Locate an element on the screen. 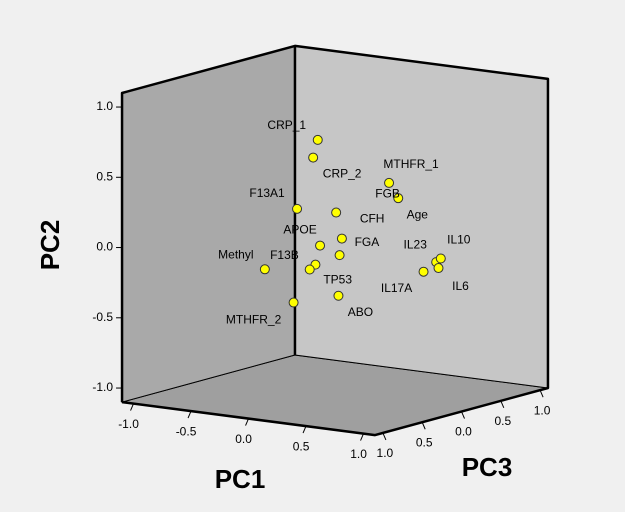 Image resolution: width=625 pixels, height=512 pixels. x-tick-label: 0.5 is located at coordinates (301, 446).